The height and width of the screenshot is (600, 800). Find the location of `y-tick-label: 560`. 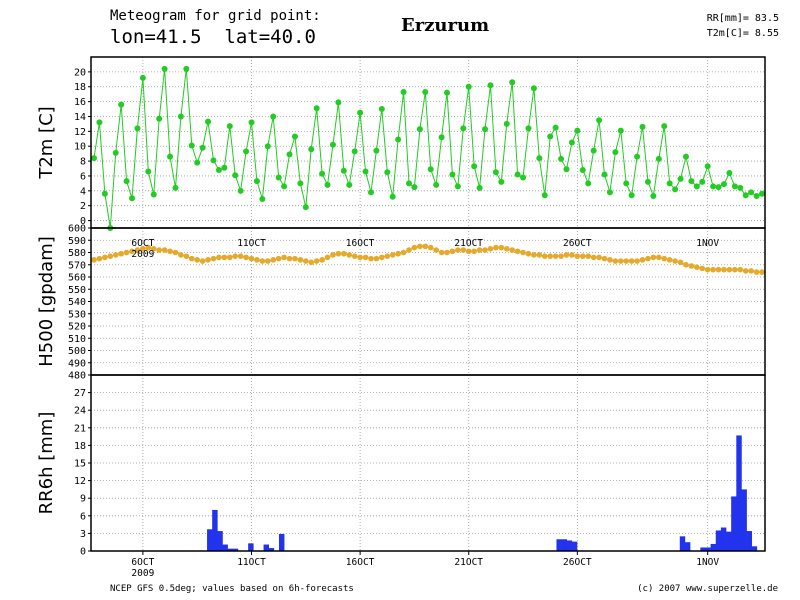

y-tick-label: 560 is located at coordinates (77, 278).